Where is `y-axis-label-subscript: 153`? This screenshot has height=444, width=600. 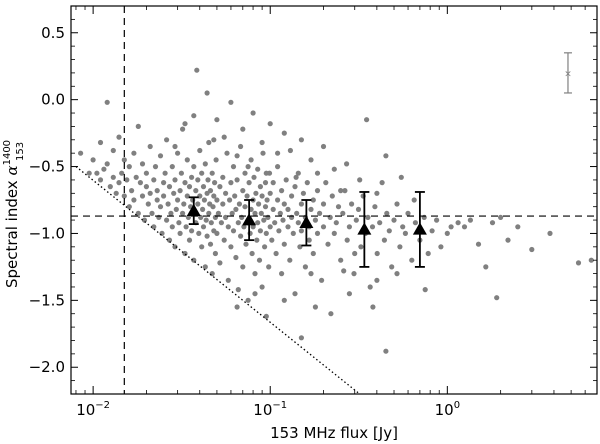 y-axis-label-subscript: 153 is located at coordinates (20, 151).